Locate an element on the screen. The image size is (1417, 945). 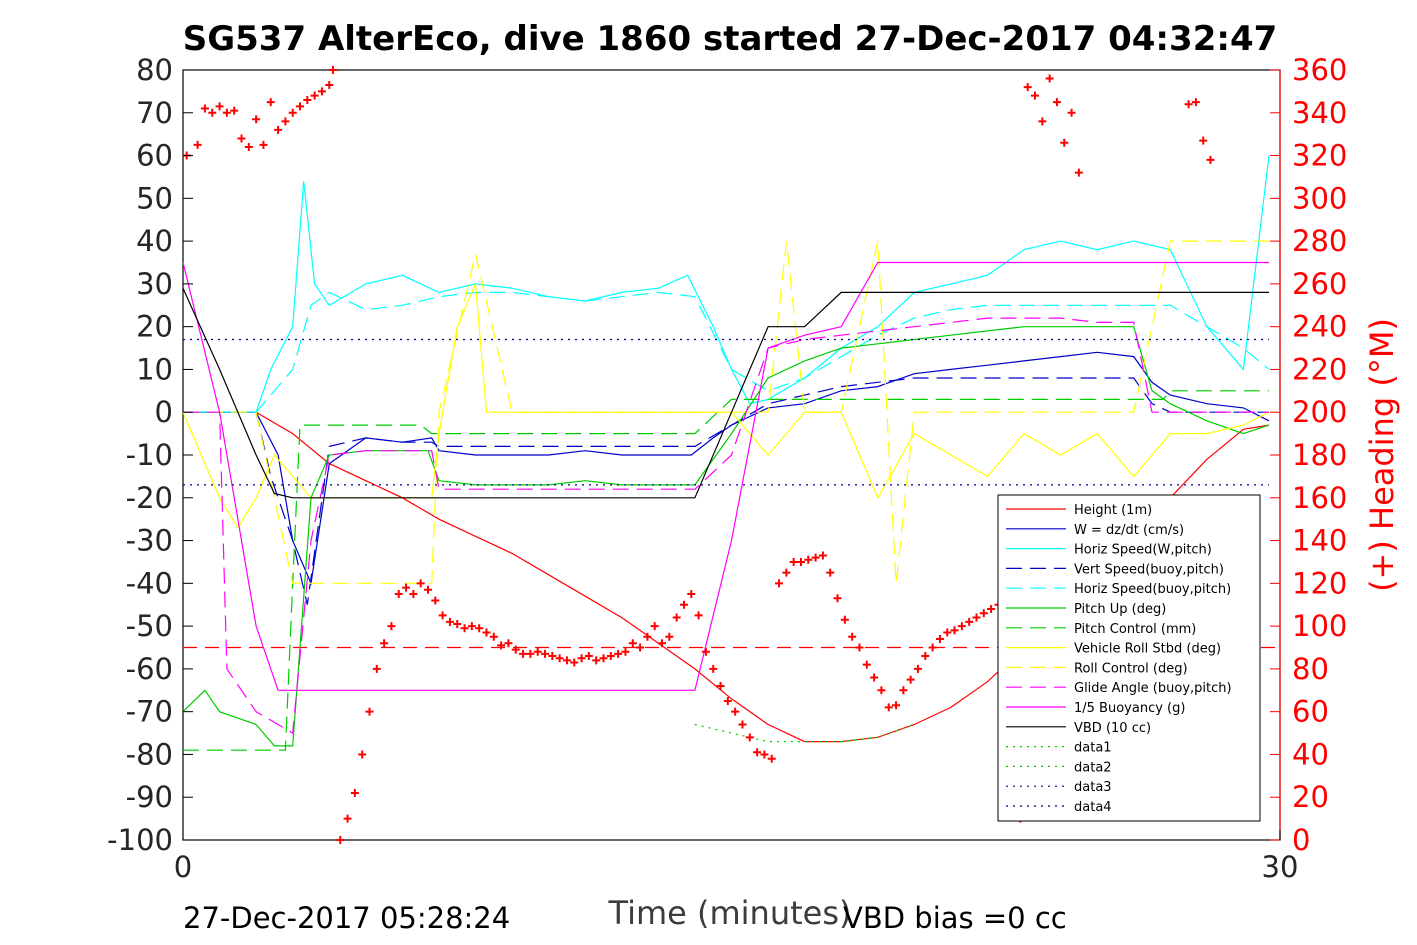
left-tick-label: -50 is located at coordinates (149, 626).